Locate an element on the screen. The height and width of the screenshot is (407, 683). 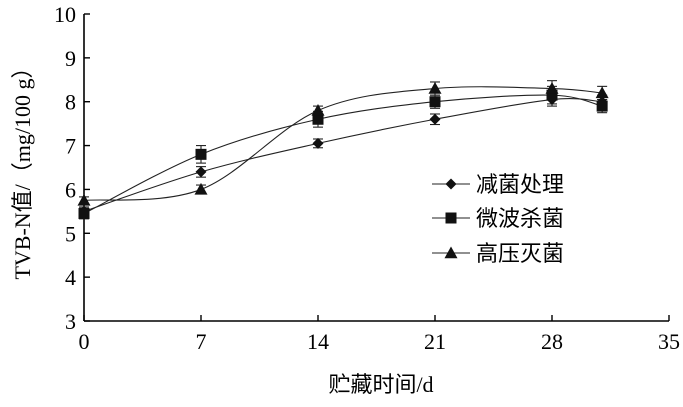
y-tick-label: 9 is located at coordinates (70, 58).